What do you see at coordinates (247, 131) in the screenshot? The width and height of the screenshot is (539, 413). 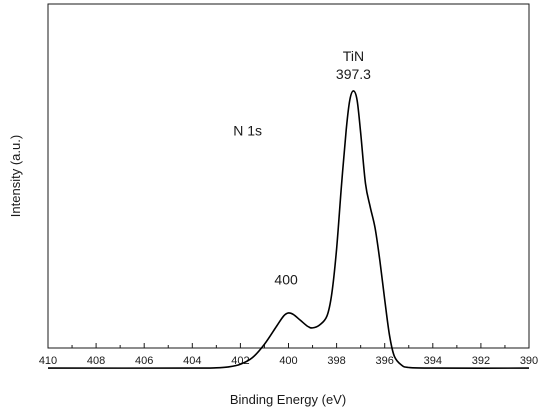 I see `annotation-label: N 1s` at bounding box center [247, 131].